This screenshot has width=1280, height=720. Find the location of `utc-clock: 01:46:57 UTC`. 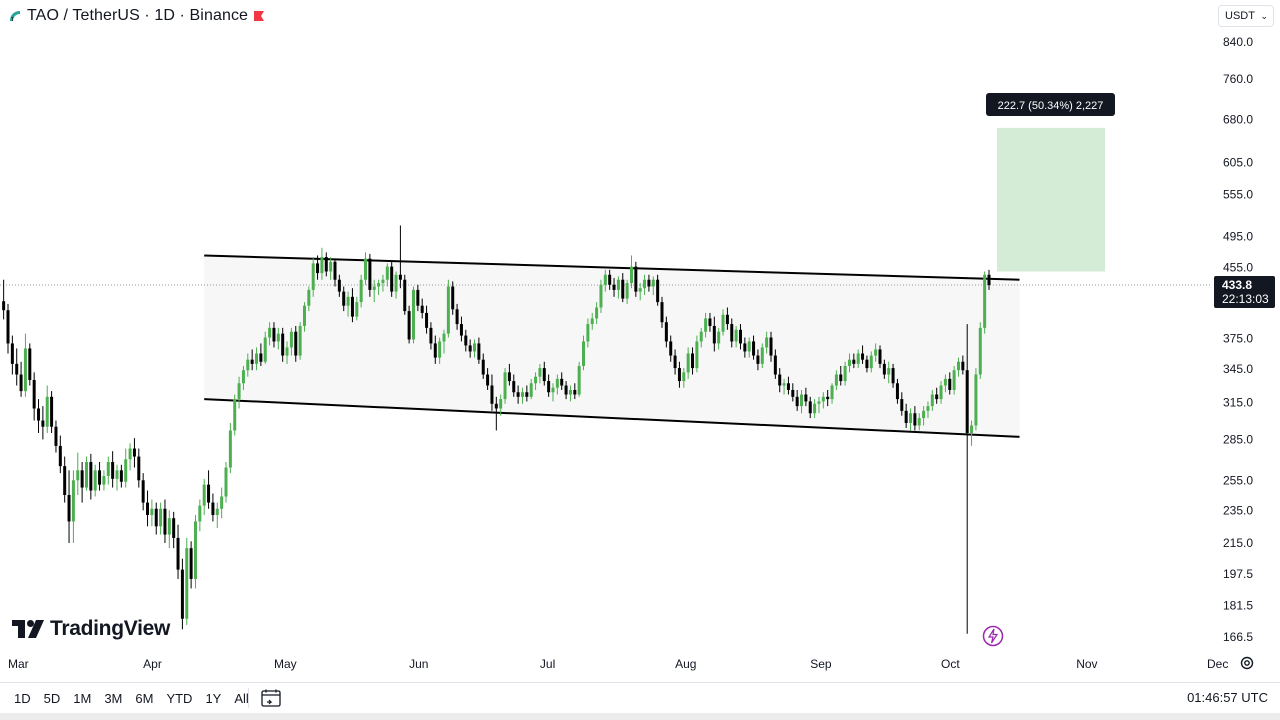

utc-clock: 01:46:57 UTC is located at coordinates (1227, 697).